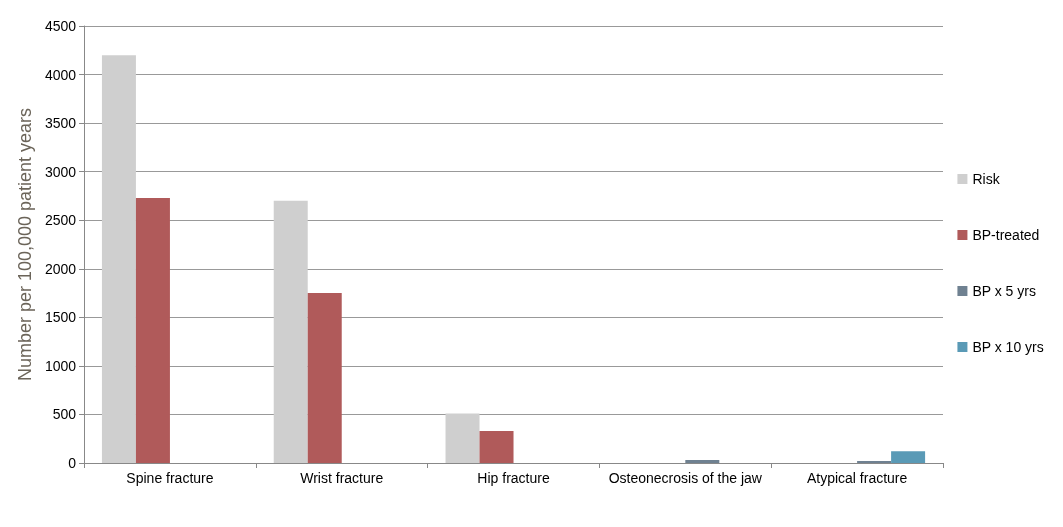 This screenshot has width=1063, height=527. What do you see at coordinates (60, 171) in the screenshot?
I see `y-tick-label: 3000` at bounding box center [60, 171].